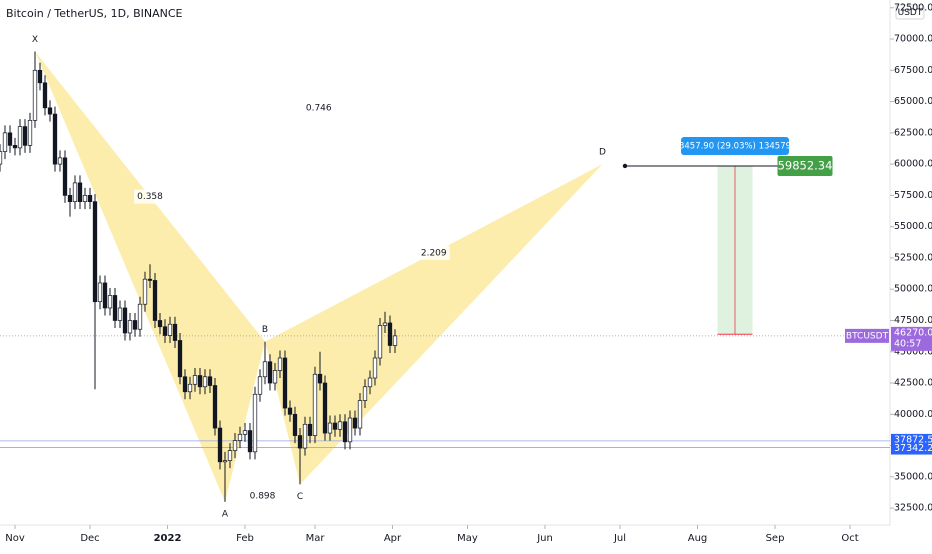  I want to click on price-label: 46270.02, so click(913, 332).